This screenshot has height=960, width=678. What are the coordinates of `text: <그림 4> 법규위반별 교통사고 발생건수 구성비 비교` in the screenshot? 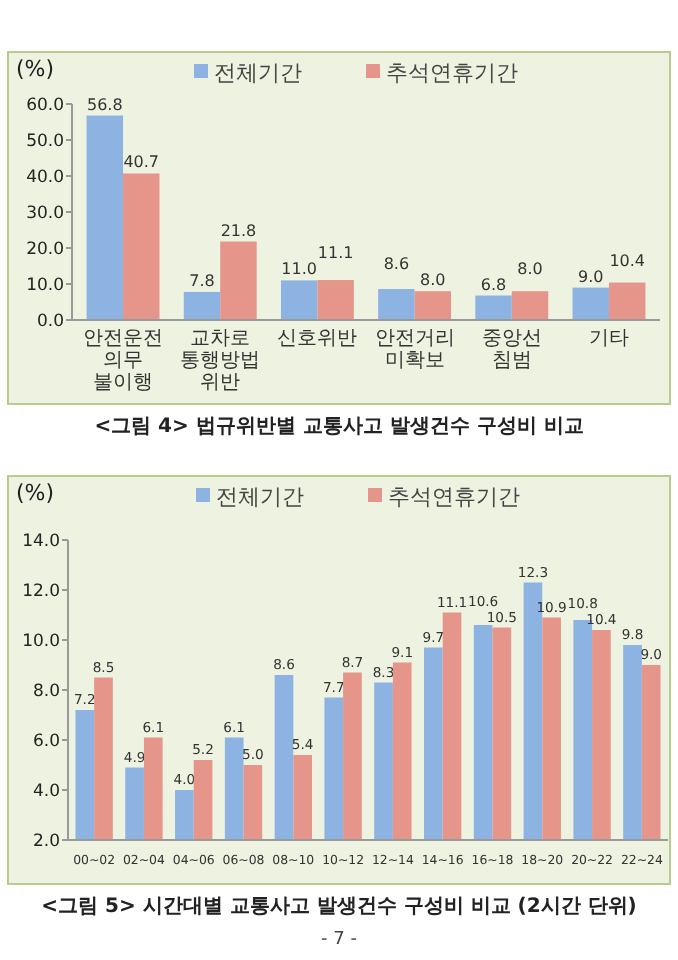 It's located at (339, 427).